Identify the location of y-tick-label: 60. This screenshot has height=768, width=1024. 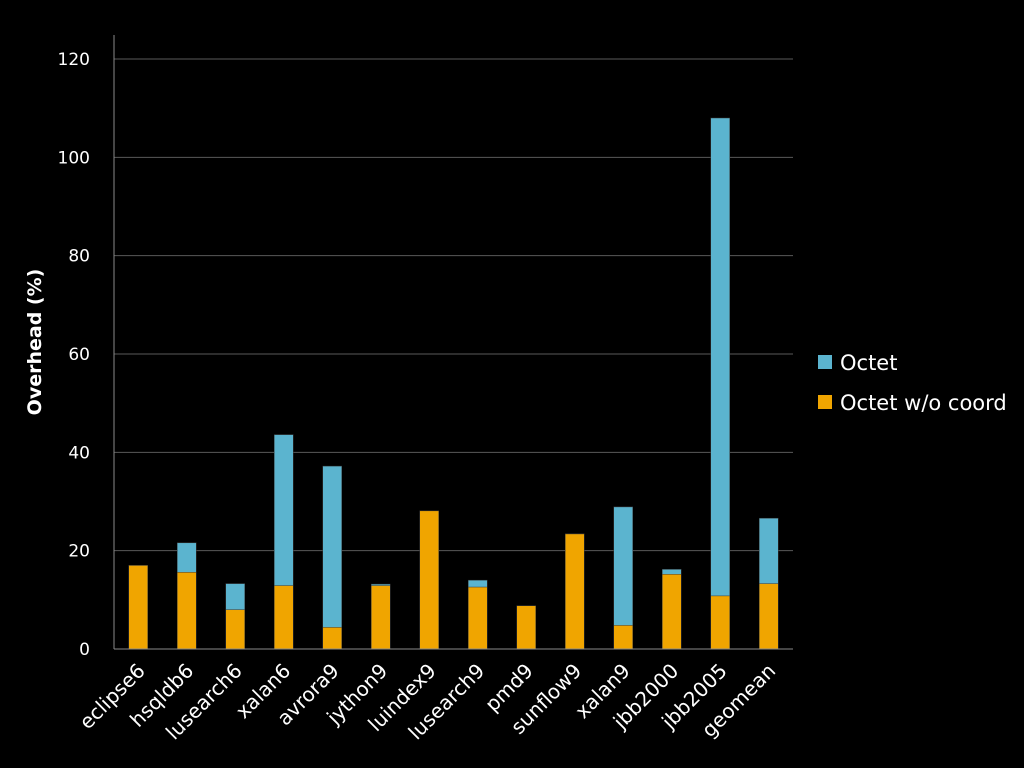
(79, 355).